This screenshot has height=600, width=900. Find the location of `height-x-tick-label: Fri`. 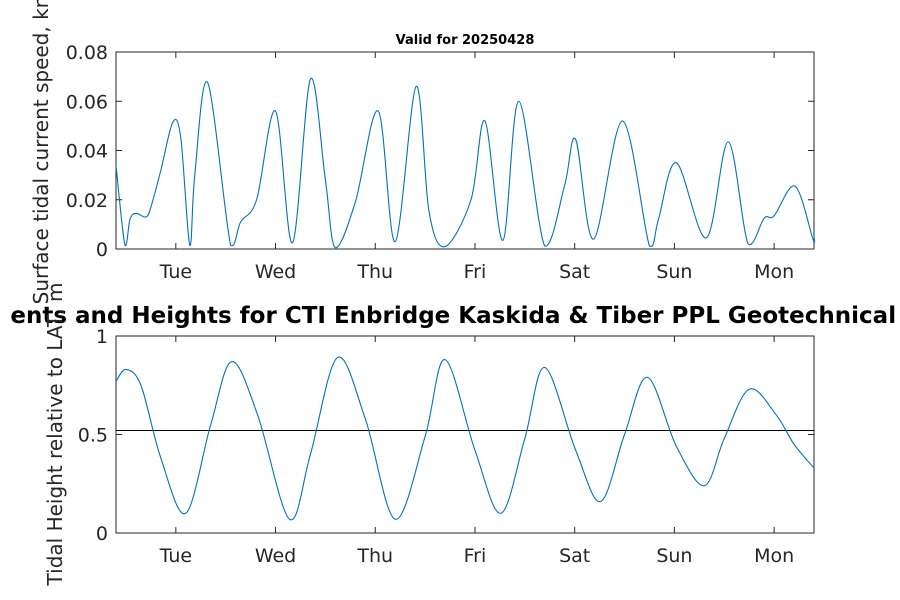

height-x-tick-label: Fri is located at coordinates (475, 556).